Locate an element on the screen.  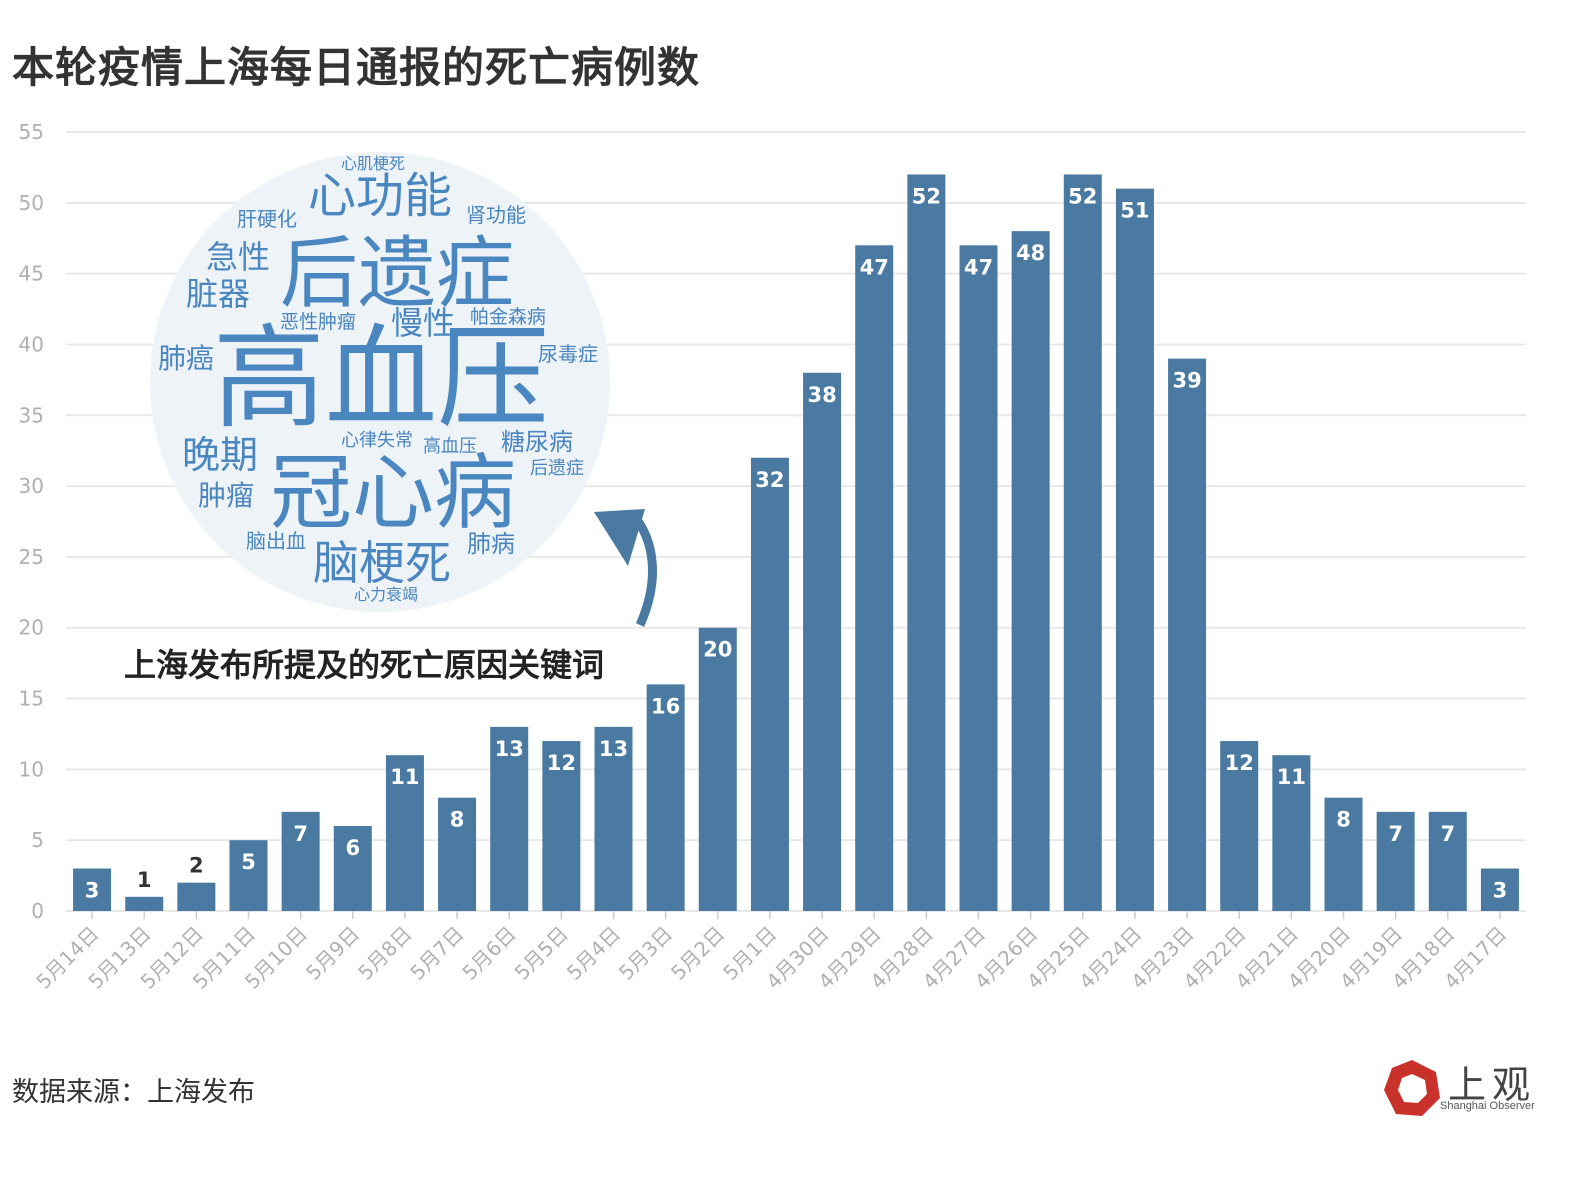
word-cloud-word: 心功能 is located at coordinates (380, 196).